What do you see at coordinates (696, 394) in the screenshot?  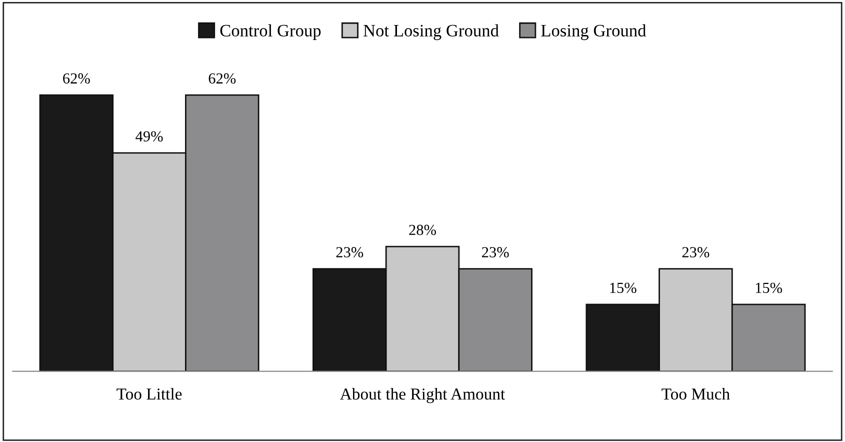 I see `x-tick-label: Too Much` at bounding box center [696, 394].